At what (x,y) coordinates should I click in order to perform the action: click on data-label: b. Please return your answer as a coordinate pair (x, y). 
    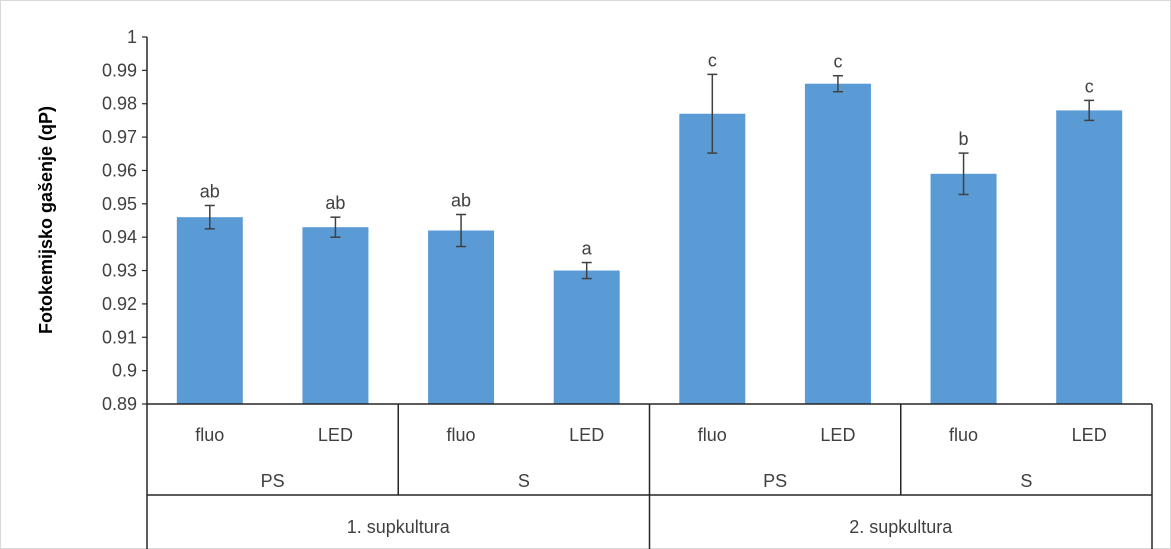
    Looking at the image, I should click on (964, 139).